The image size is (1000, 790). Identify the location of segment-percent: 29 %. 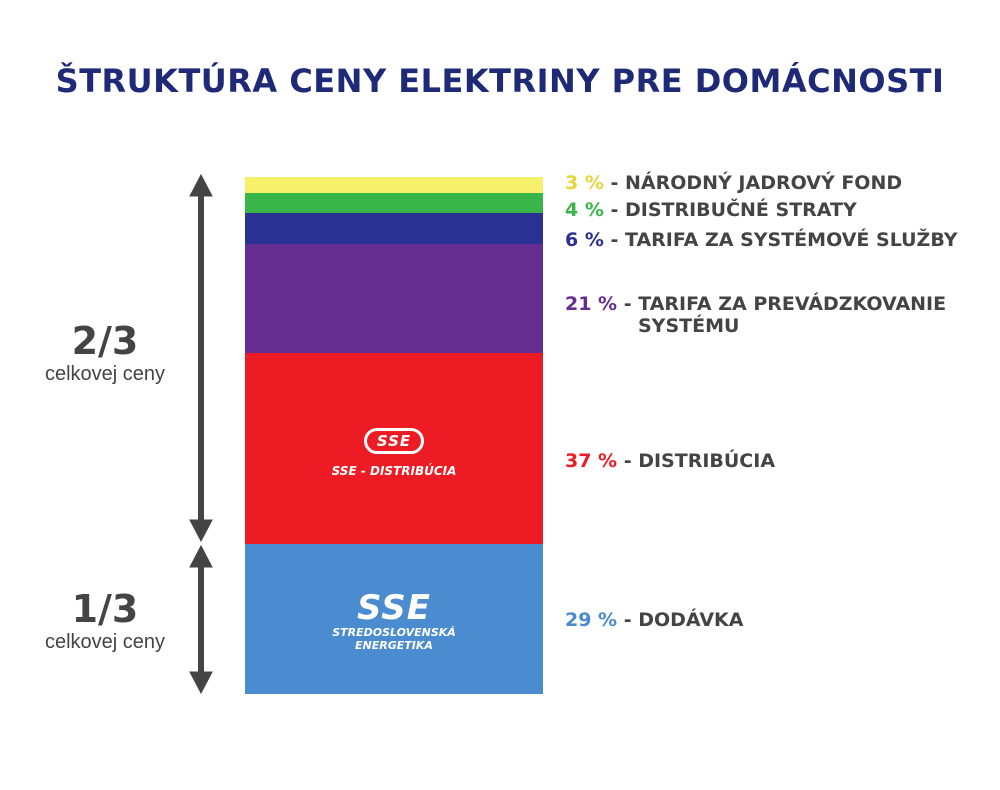
(591, 620).